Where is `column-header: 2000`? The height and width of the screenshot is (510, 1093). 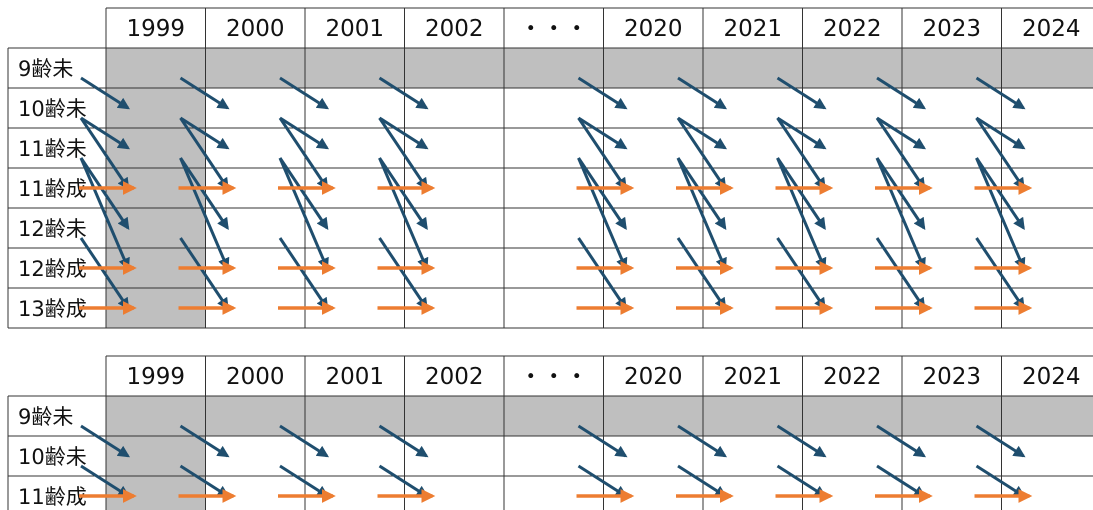 column-header: 2000 is located at coordinates (255, 377).